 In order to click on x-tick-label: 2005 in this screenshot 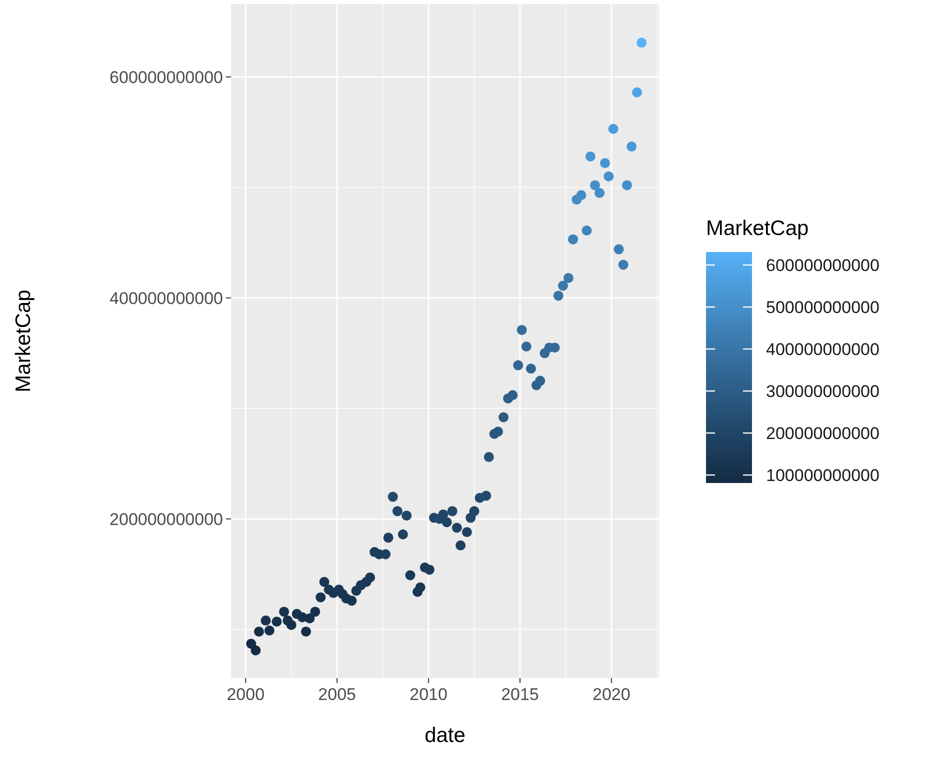, I will do `click(337, 694)`.